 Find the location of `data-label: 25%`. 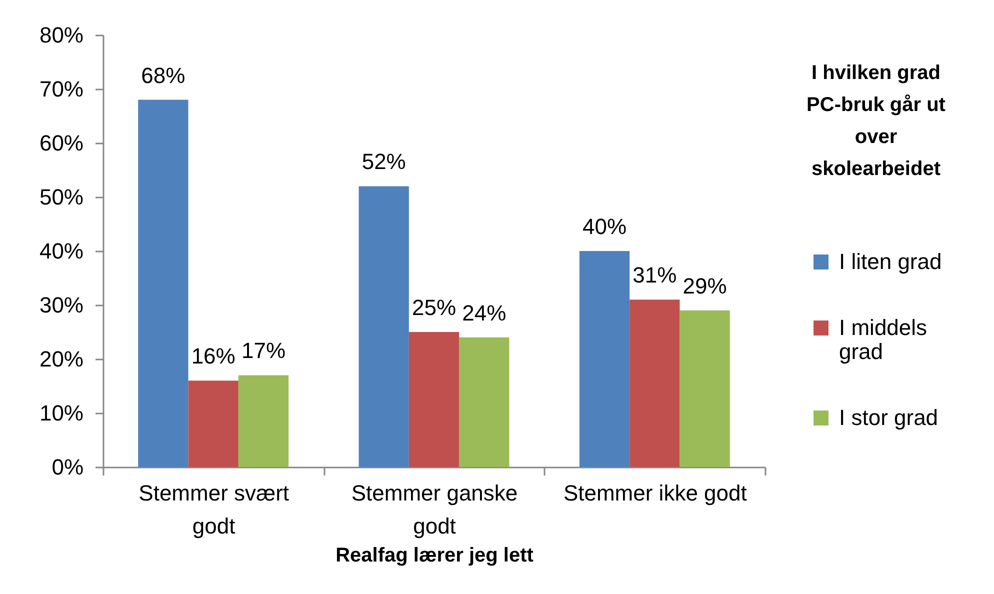

data-label: 25% is located at coordinates (434, 307).